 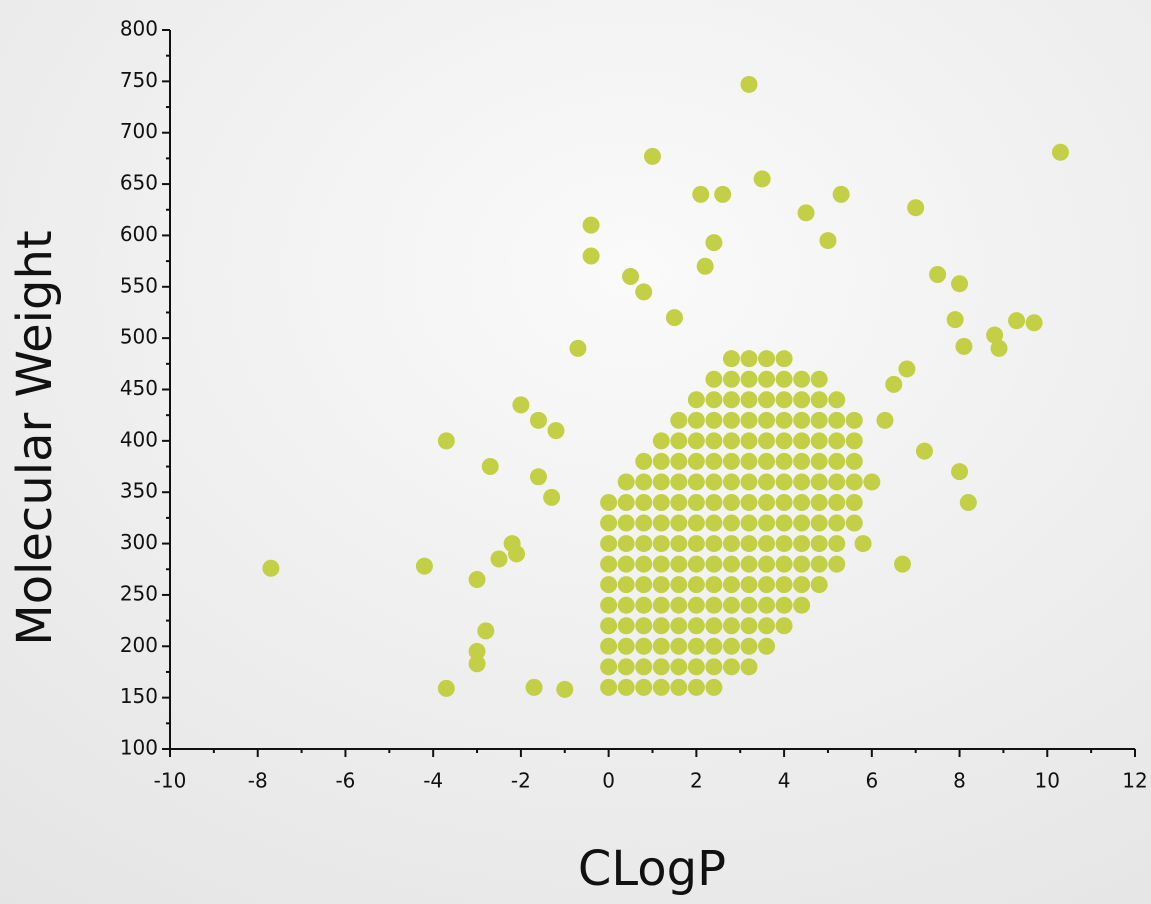 I want to click on y-tick-label: 500, so click(x=139, y=337).